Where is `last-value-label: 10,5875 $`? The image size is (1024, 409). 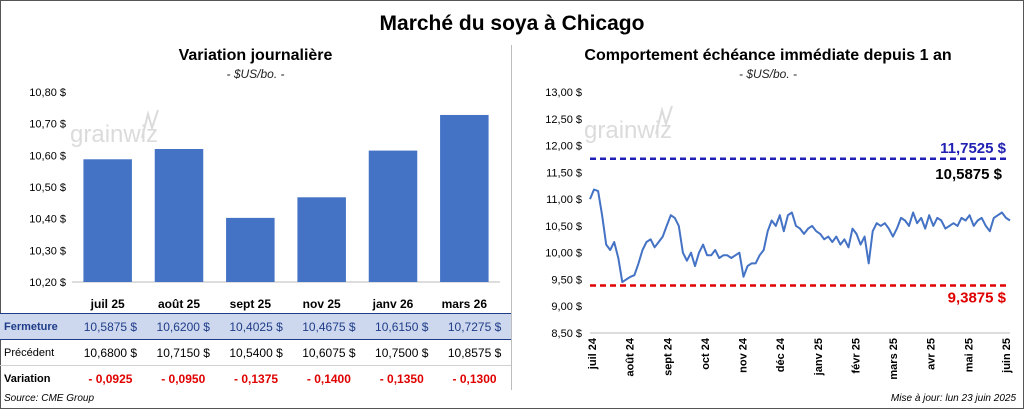 last-value-label: 10,5875 $ is located at coordinates (968, 174).